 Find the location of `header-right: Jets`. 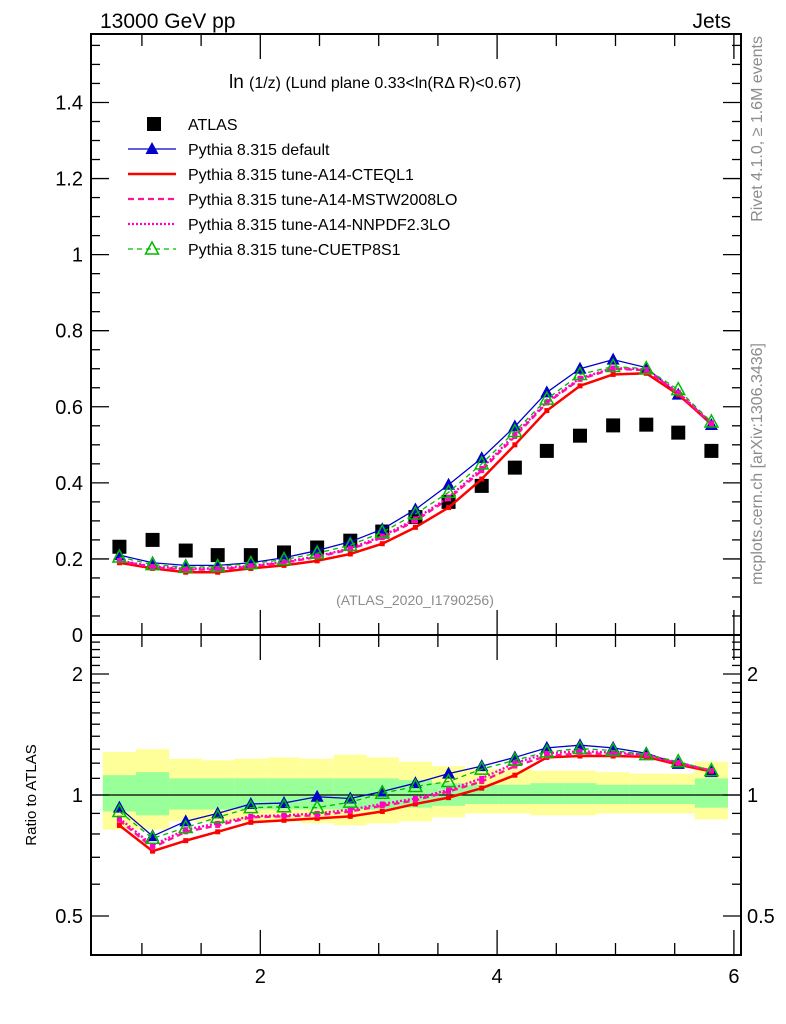

header-right: Jets is located at coordinates (711, 21).